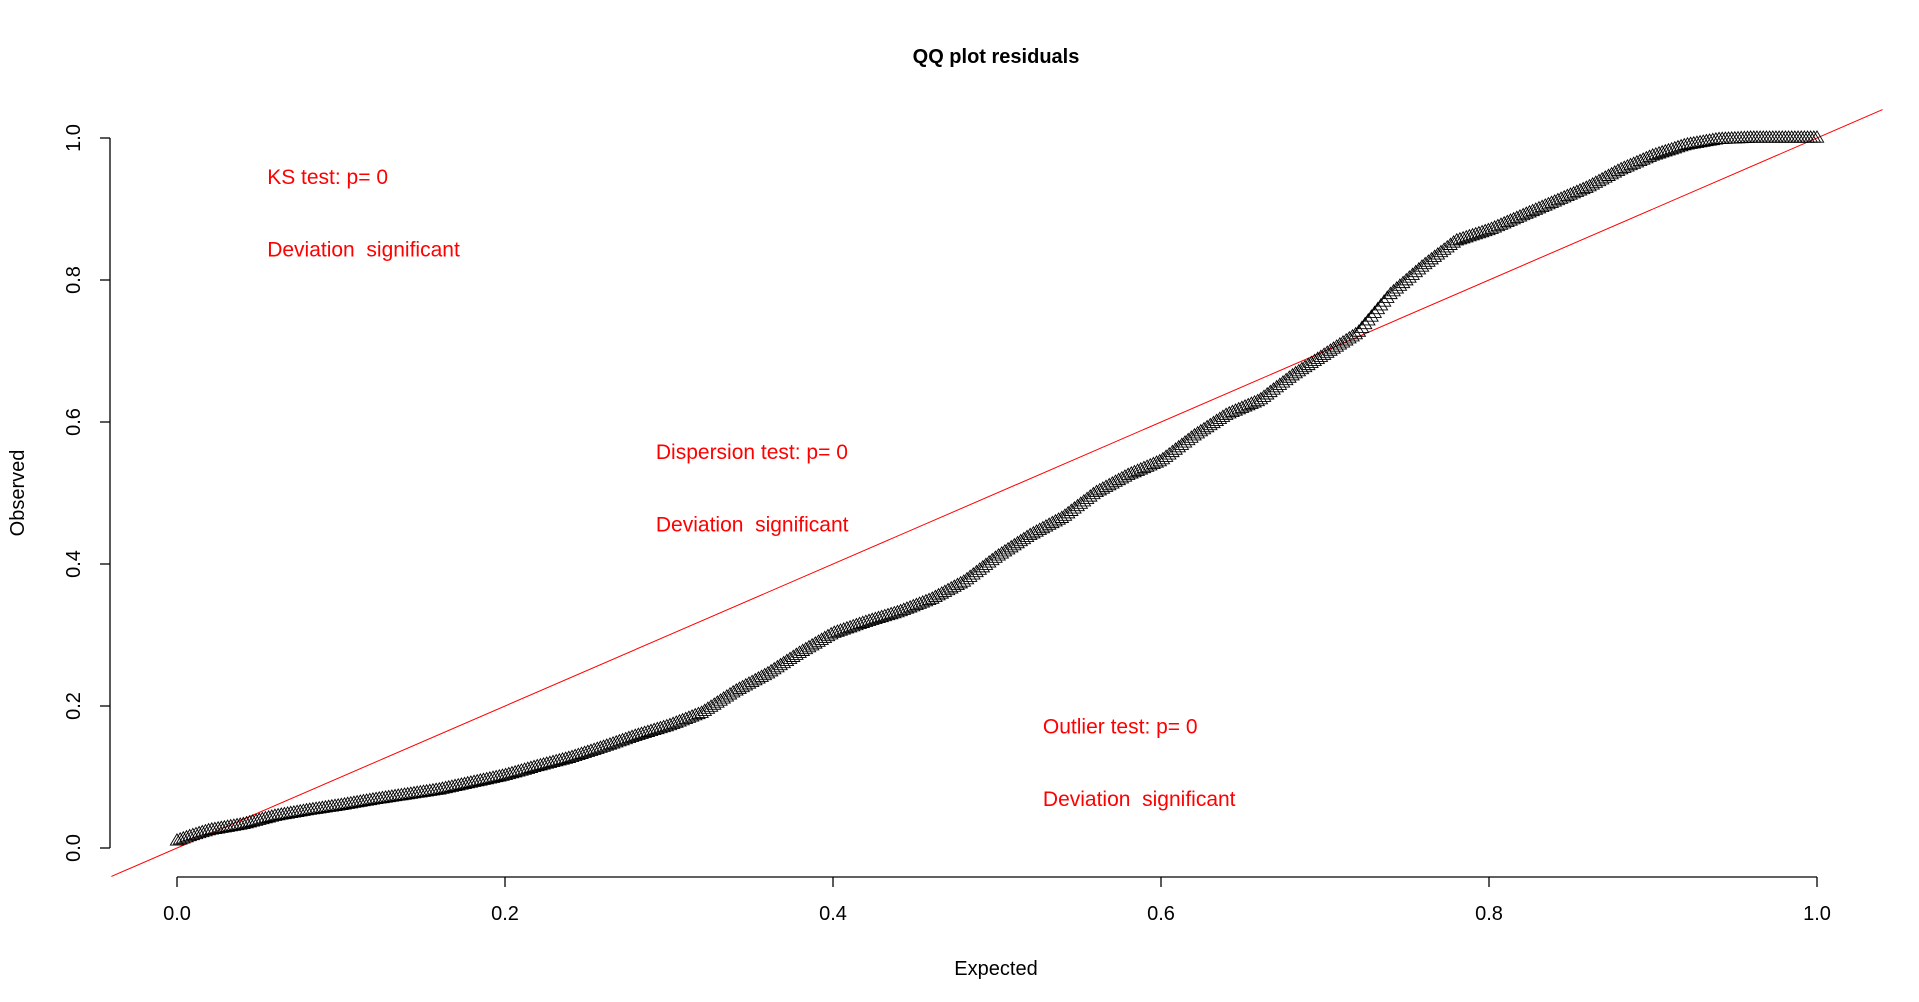 The image size is (1919, 1002). I want to click on annotation-text: Deviation significant, so click(752, 524).